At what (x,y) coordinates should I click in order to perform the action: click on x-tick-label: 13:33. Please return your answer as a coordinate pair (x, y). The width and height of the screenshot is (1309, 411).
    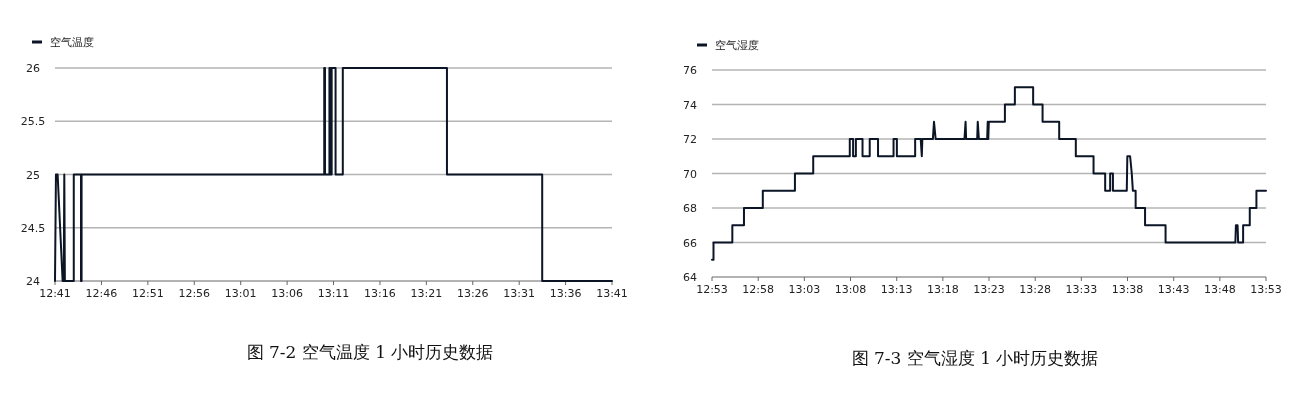
    Looking at the image, I should click on (1081, 289).